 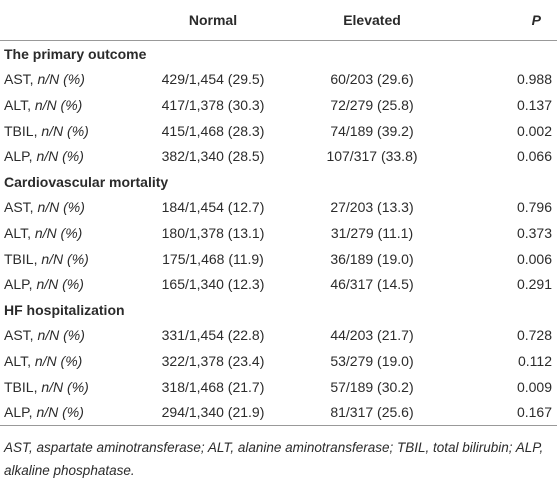 I want to click on elevated-cell: 36/189 (19.0), so click(x=372, y=258).